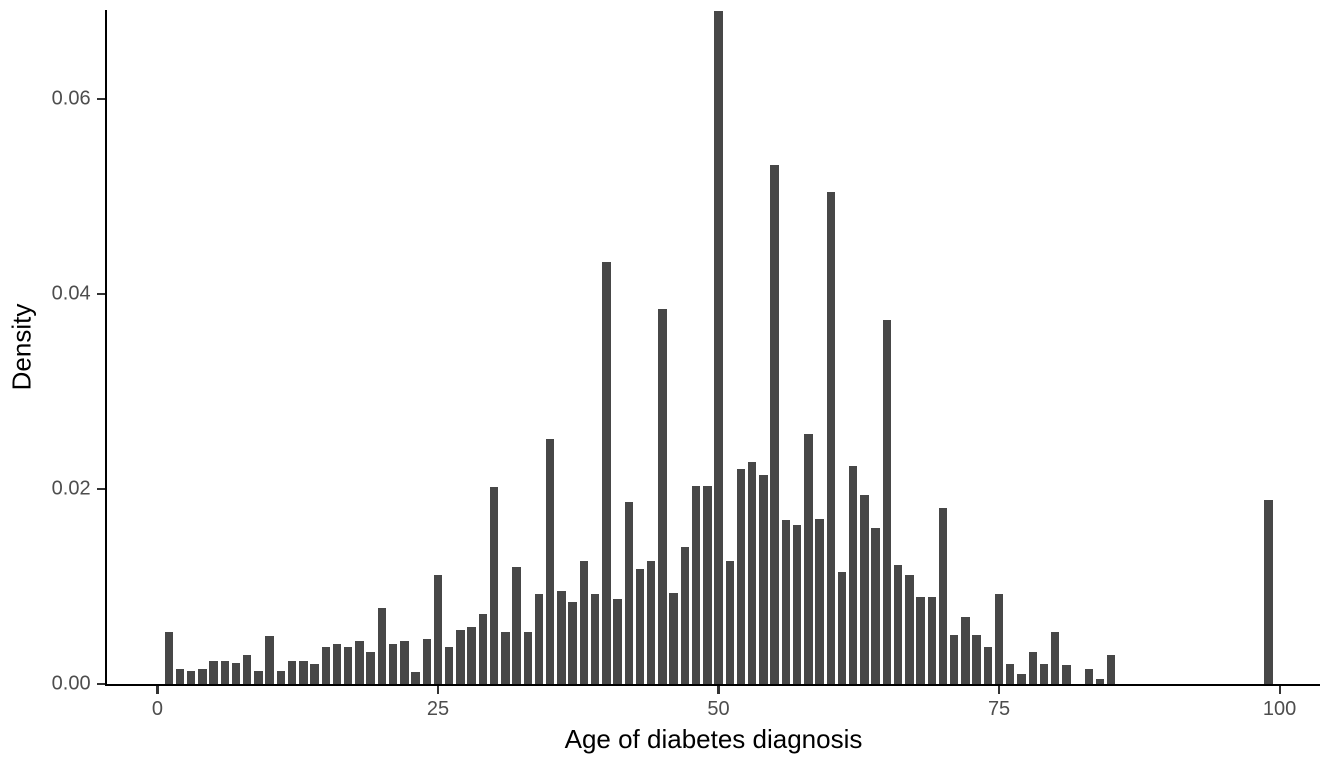 The height and width of the screenshot is (768, 1344). What do you see at coordinates (157, 709) in the screenshot?
I see `x-tick-label: 0` at bounding box center [157, 709].